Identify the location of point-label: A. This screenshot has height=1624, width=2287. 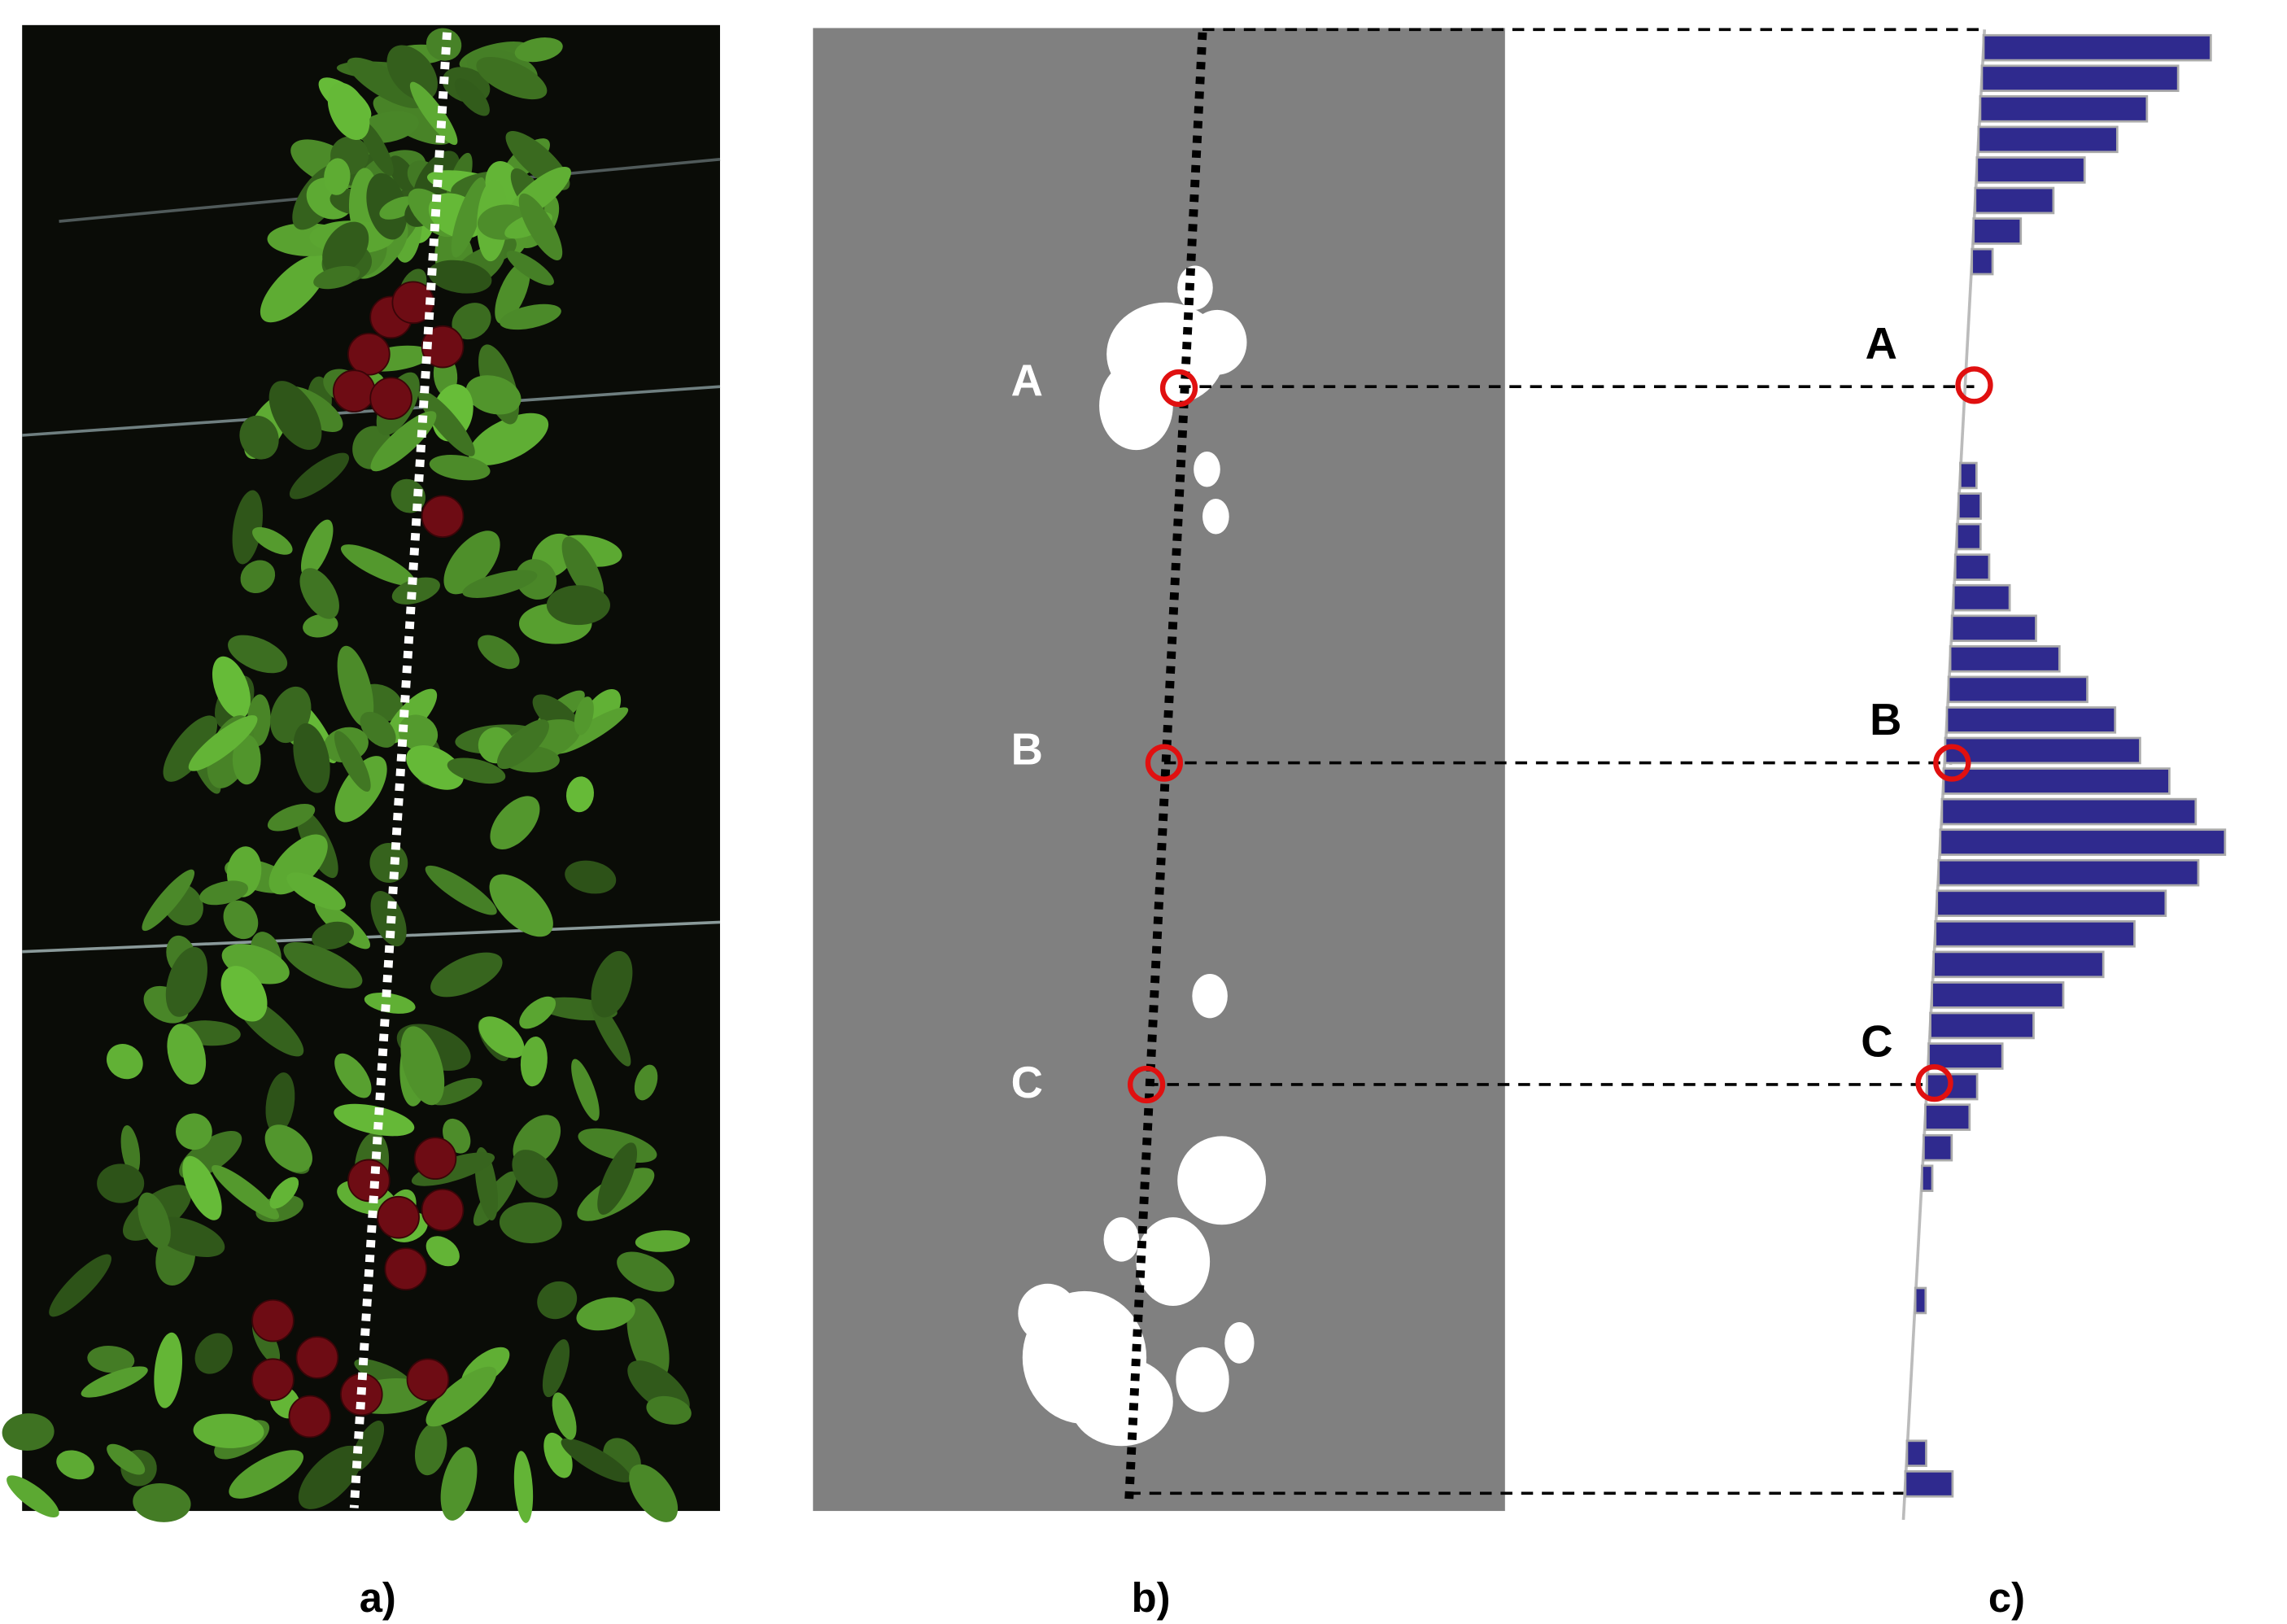
(1027, 380).